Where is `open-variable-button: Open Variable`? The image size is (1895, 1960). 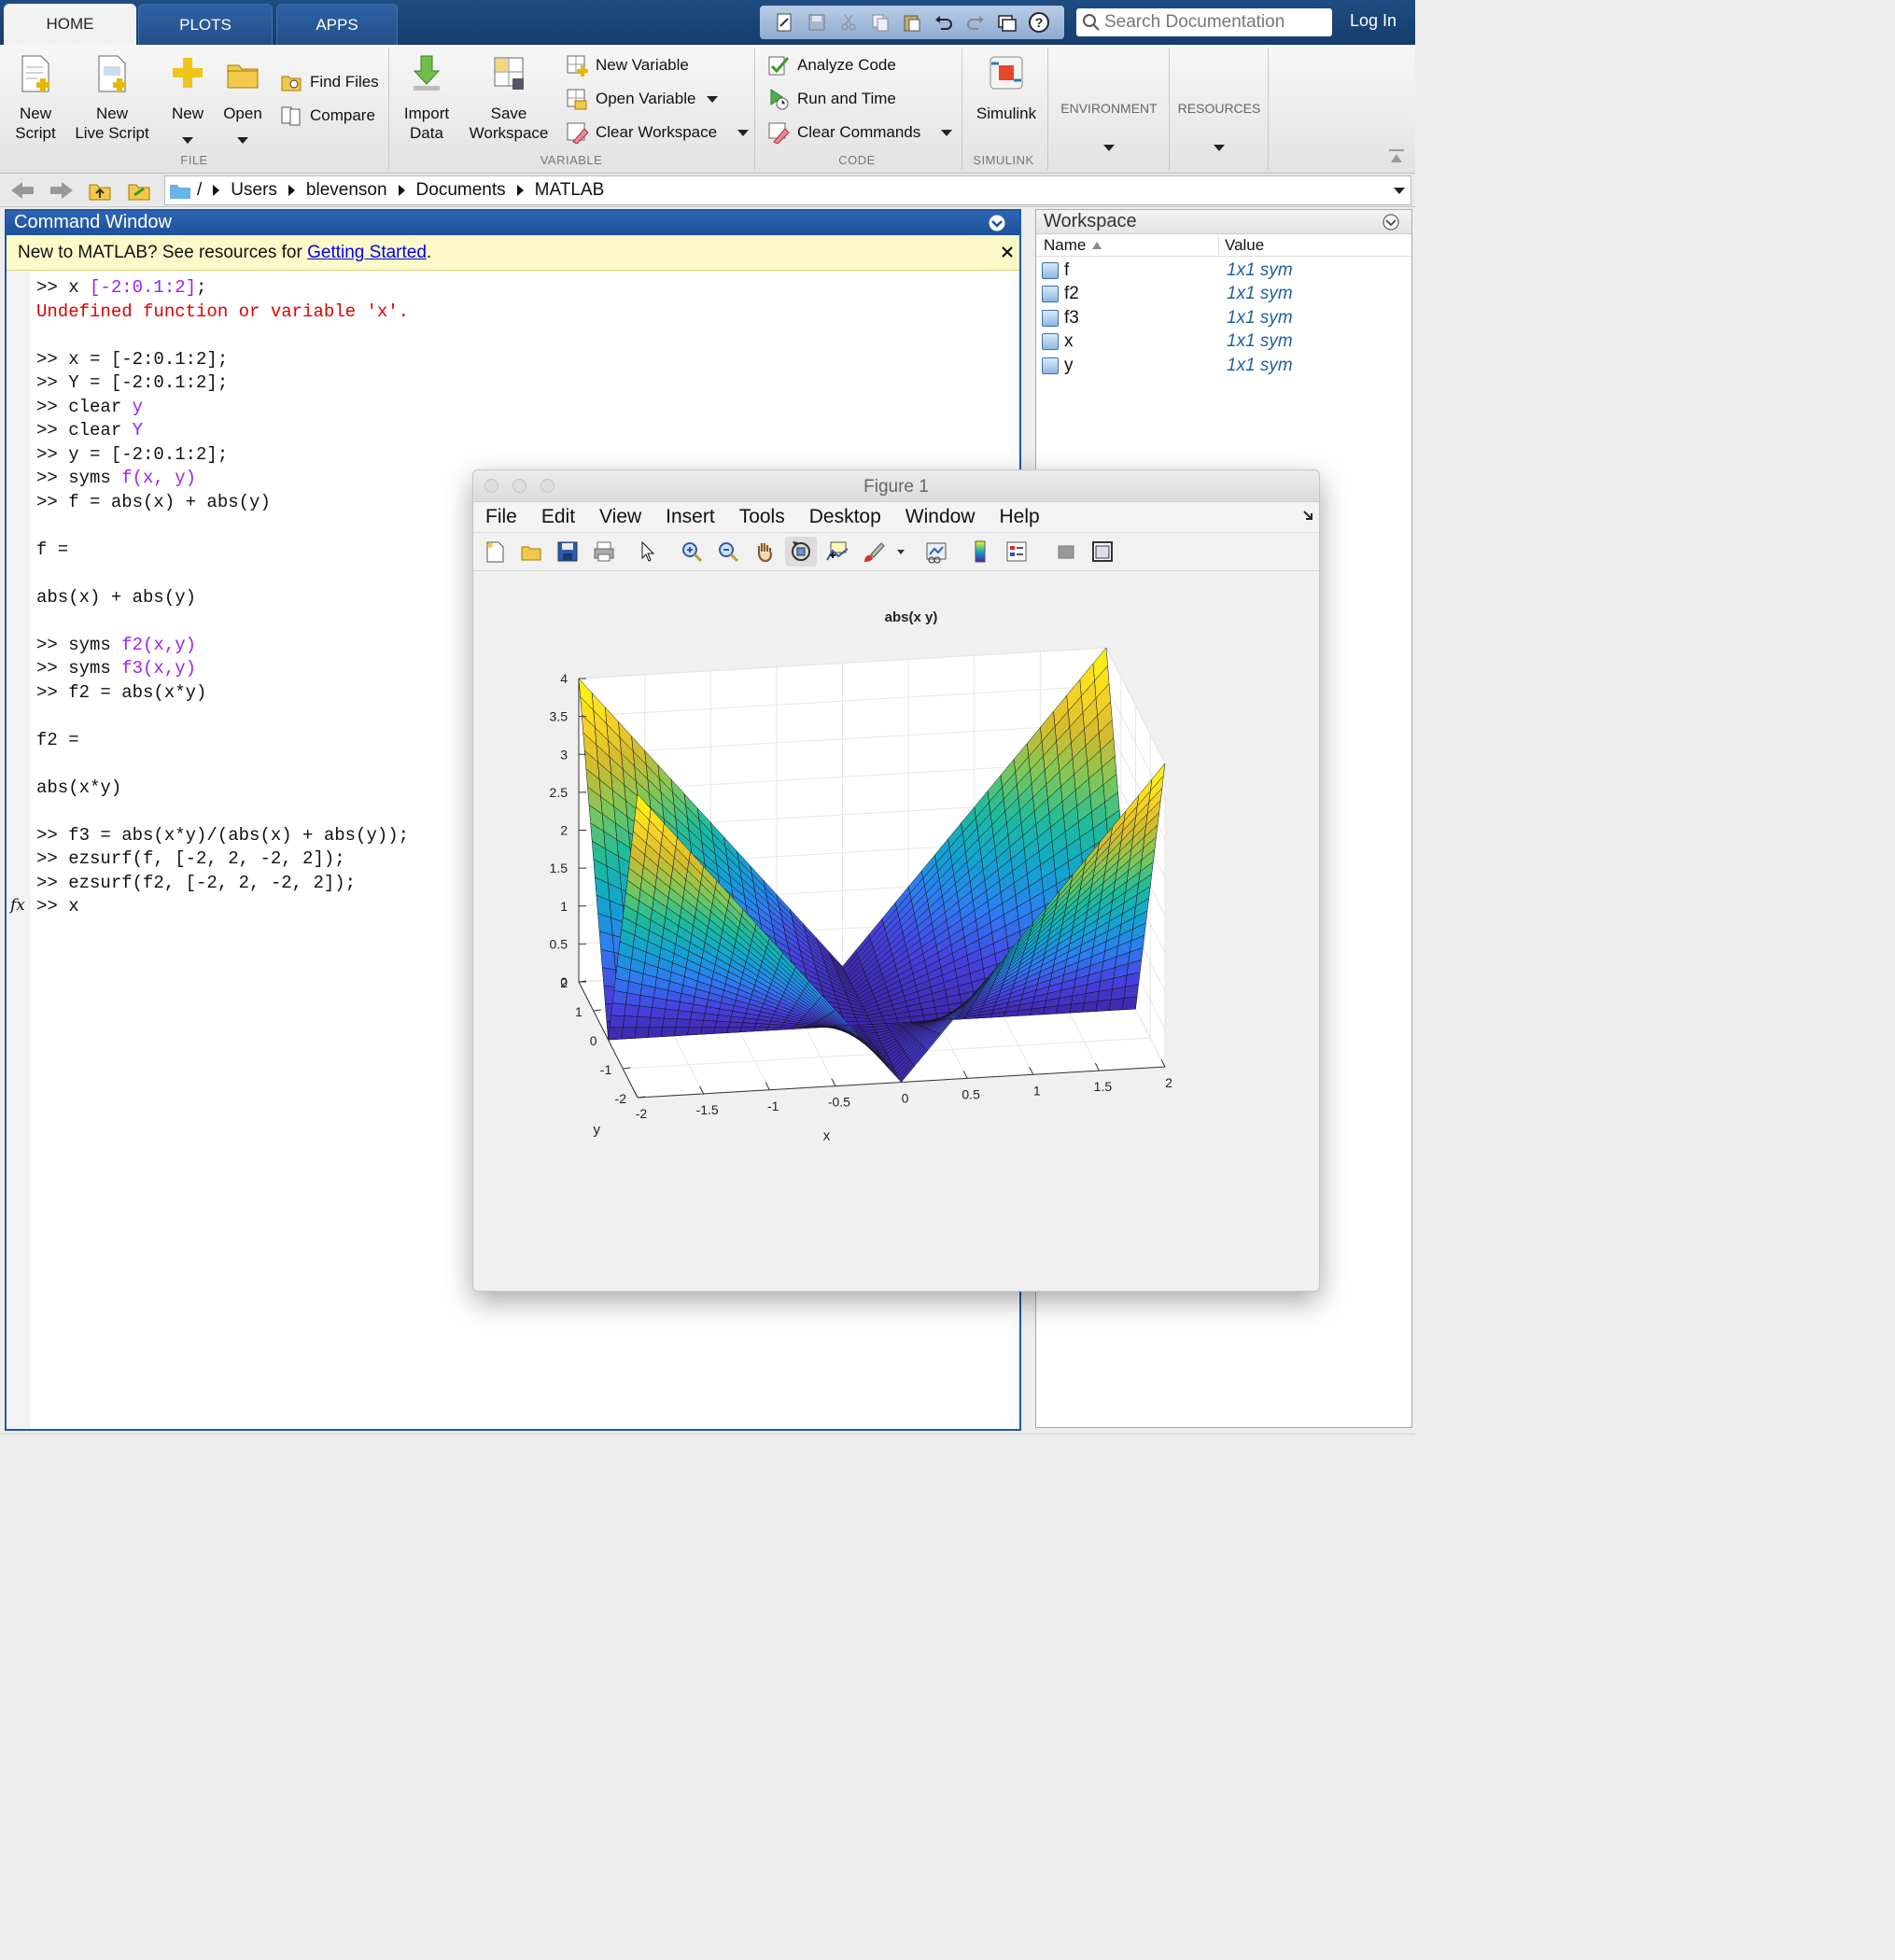
open-variable-button: Open Variable is located at coordinates (642, 99).